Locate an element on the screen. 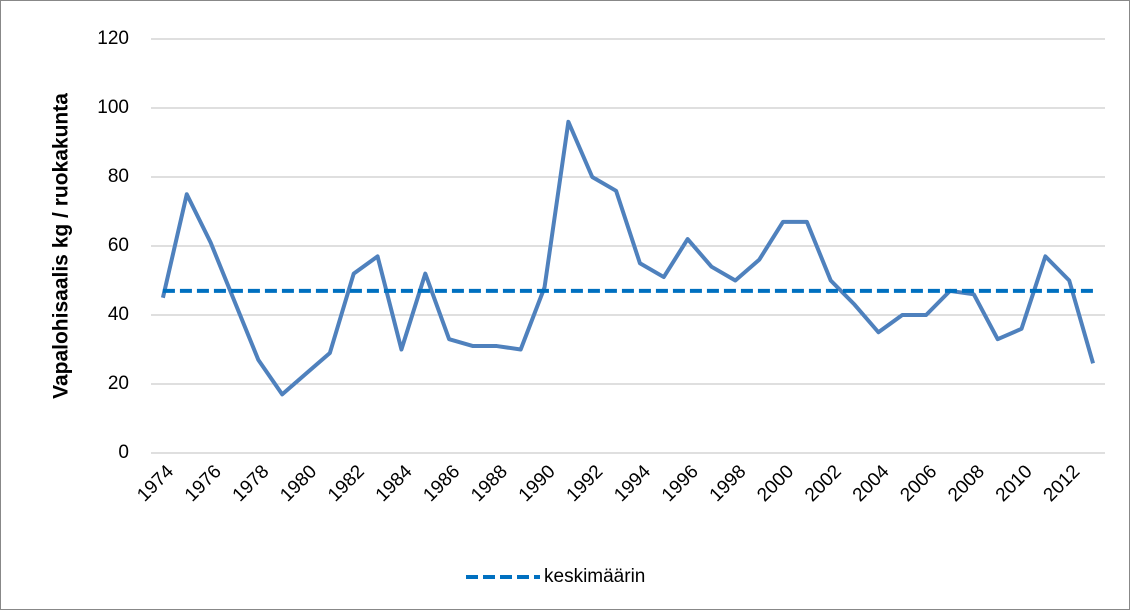 The width and height of the screenshot is (1130, 615). y-tick-label: 100 is located at coordinates (113, 107).